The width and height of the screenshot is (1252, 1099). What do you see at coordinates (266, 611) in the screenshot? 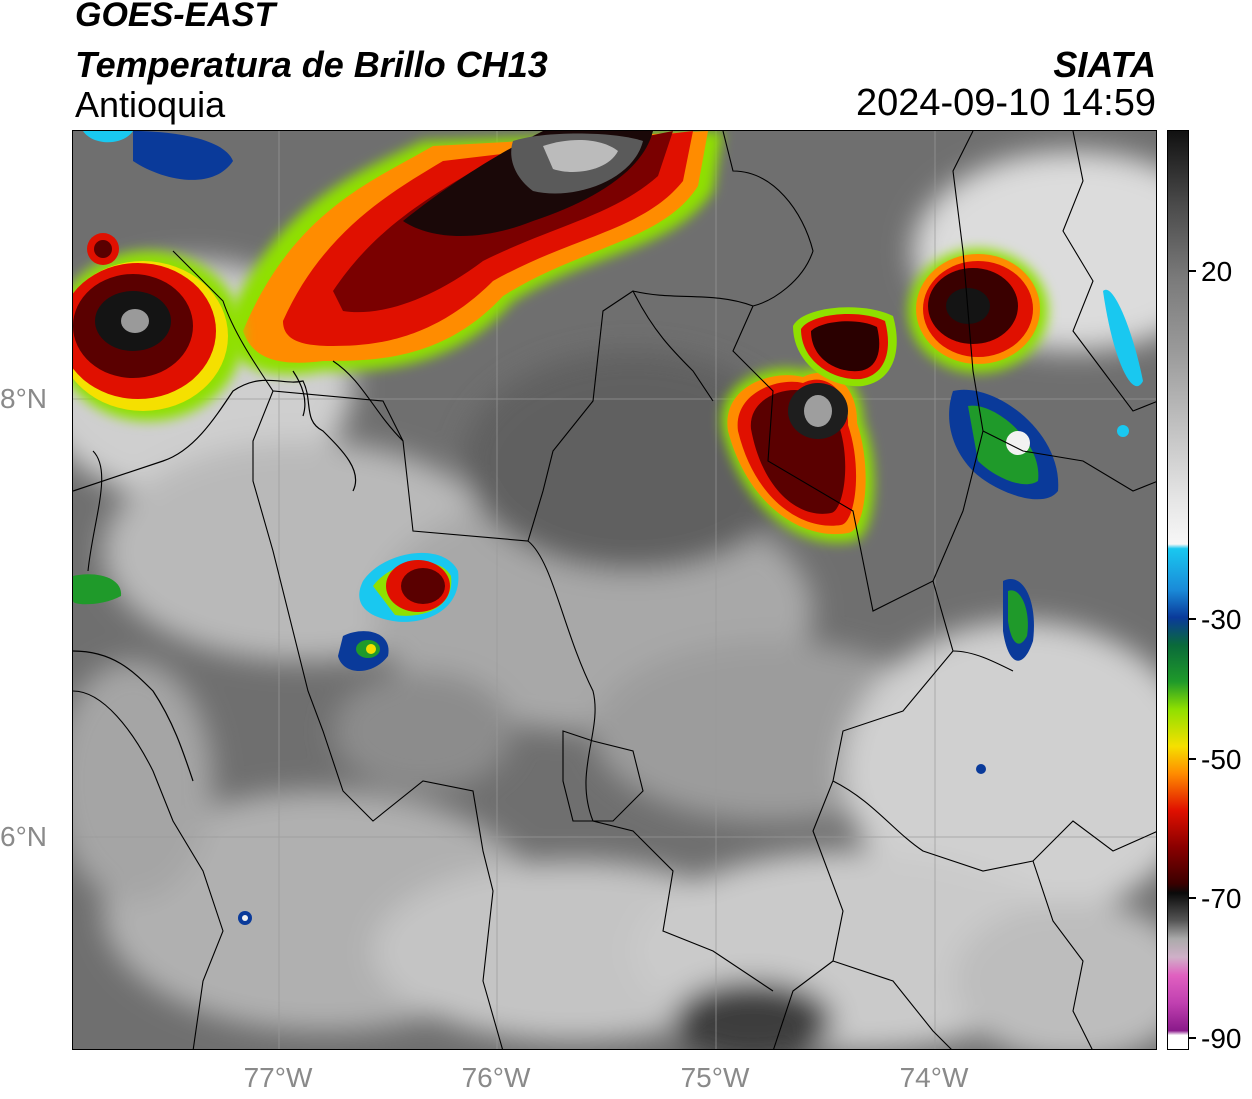
I see `storm-west-small` at bounding box center [266, 611].